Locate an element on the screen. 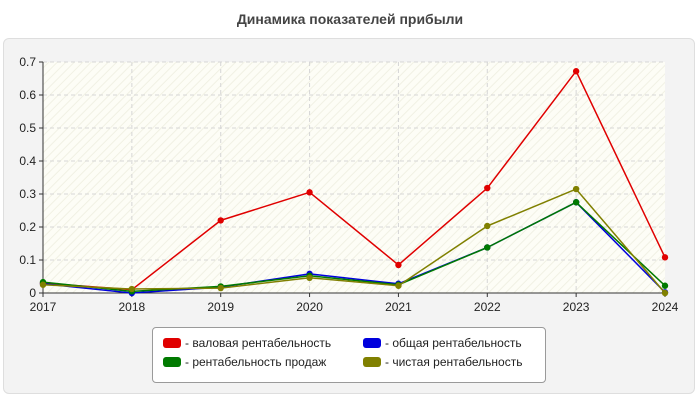  legend-label-total-margin: - общая рентабельность is located at coordinates (453, 343).